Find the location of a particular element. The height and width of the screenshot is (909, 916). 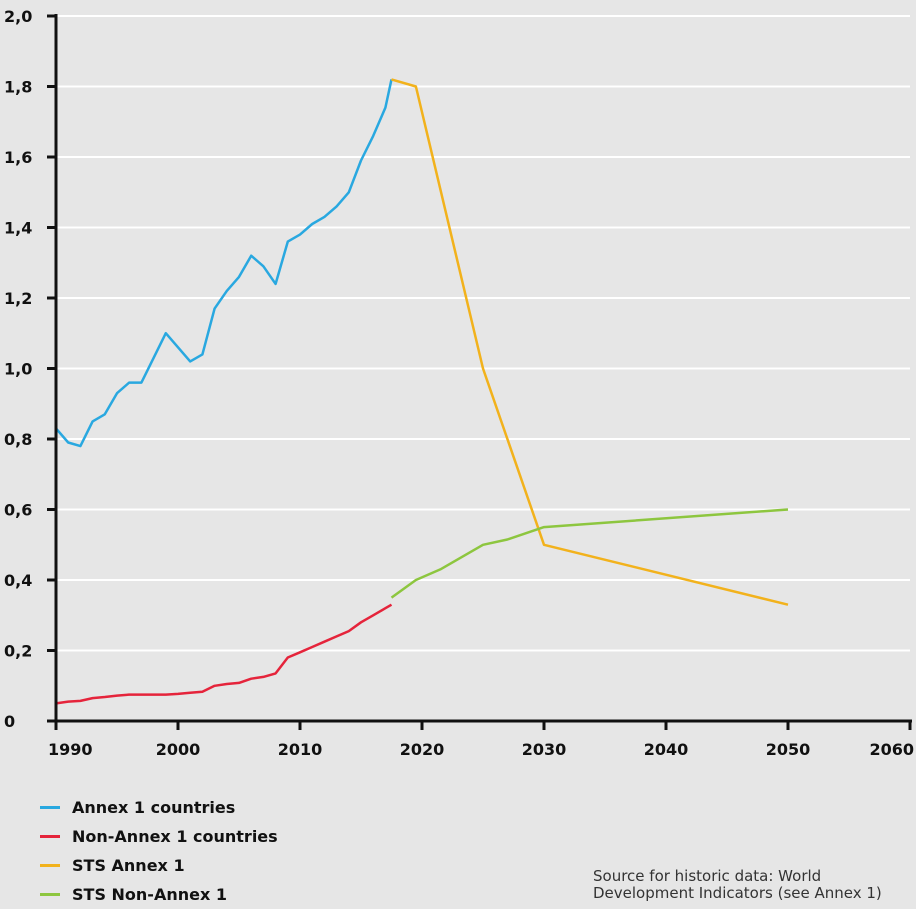

y-axis-ticks: 0 0,2 0,4 0,6 0,8 1,0 1,2 1,4 1,6 1,8 2,0 is located at coordinates (30, 369).